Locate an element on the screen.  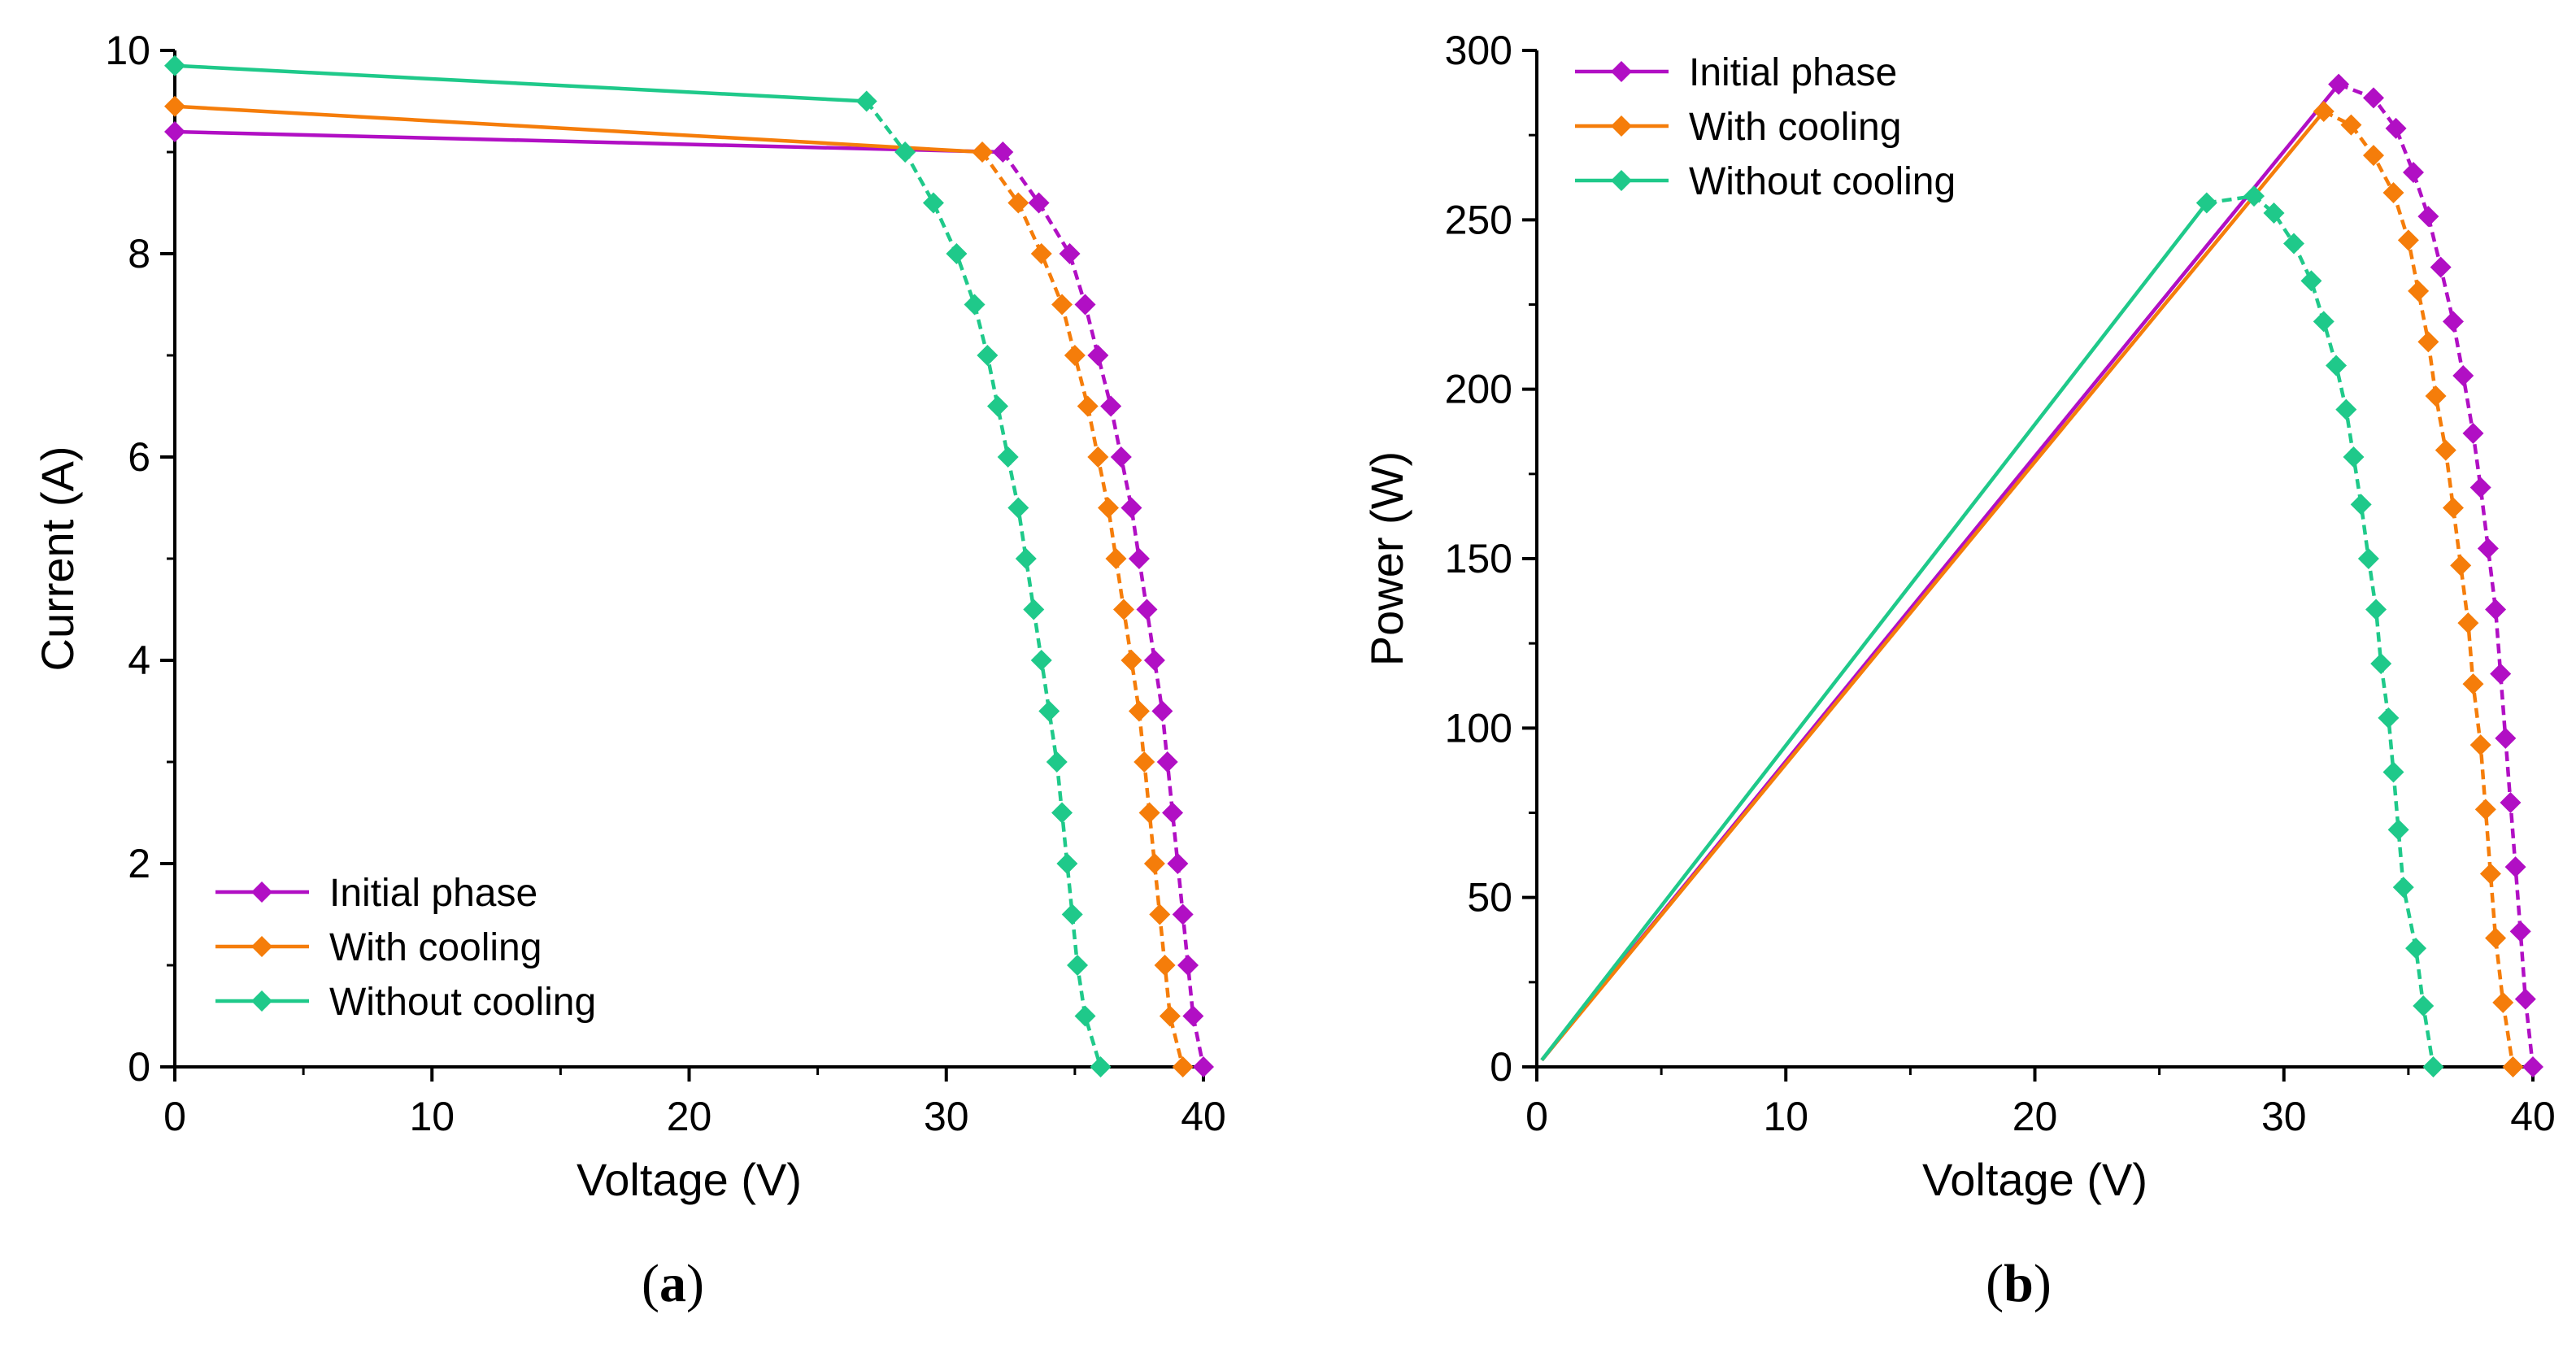
x-axis-label: Voltage (V) is located at coordinates (2035, 1179).